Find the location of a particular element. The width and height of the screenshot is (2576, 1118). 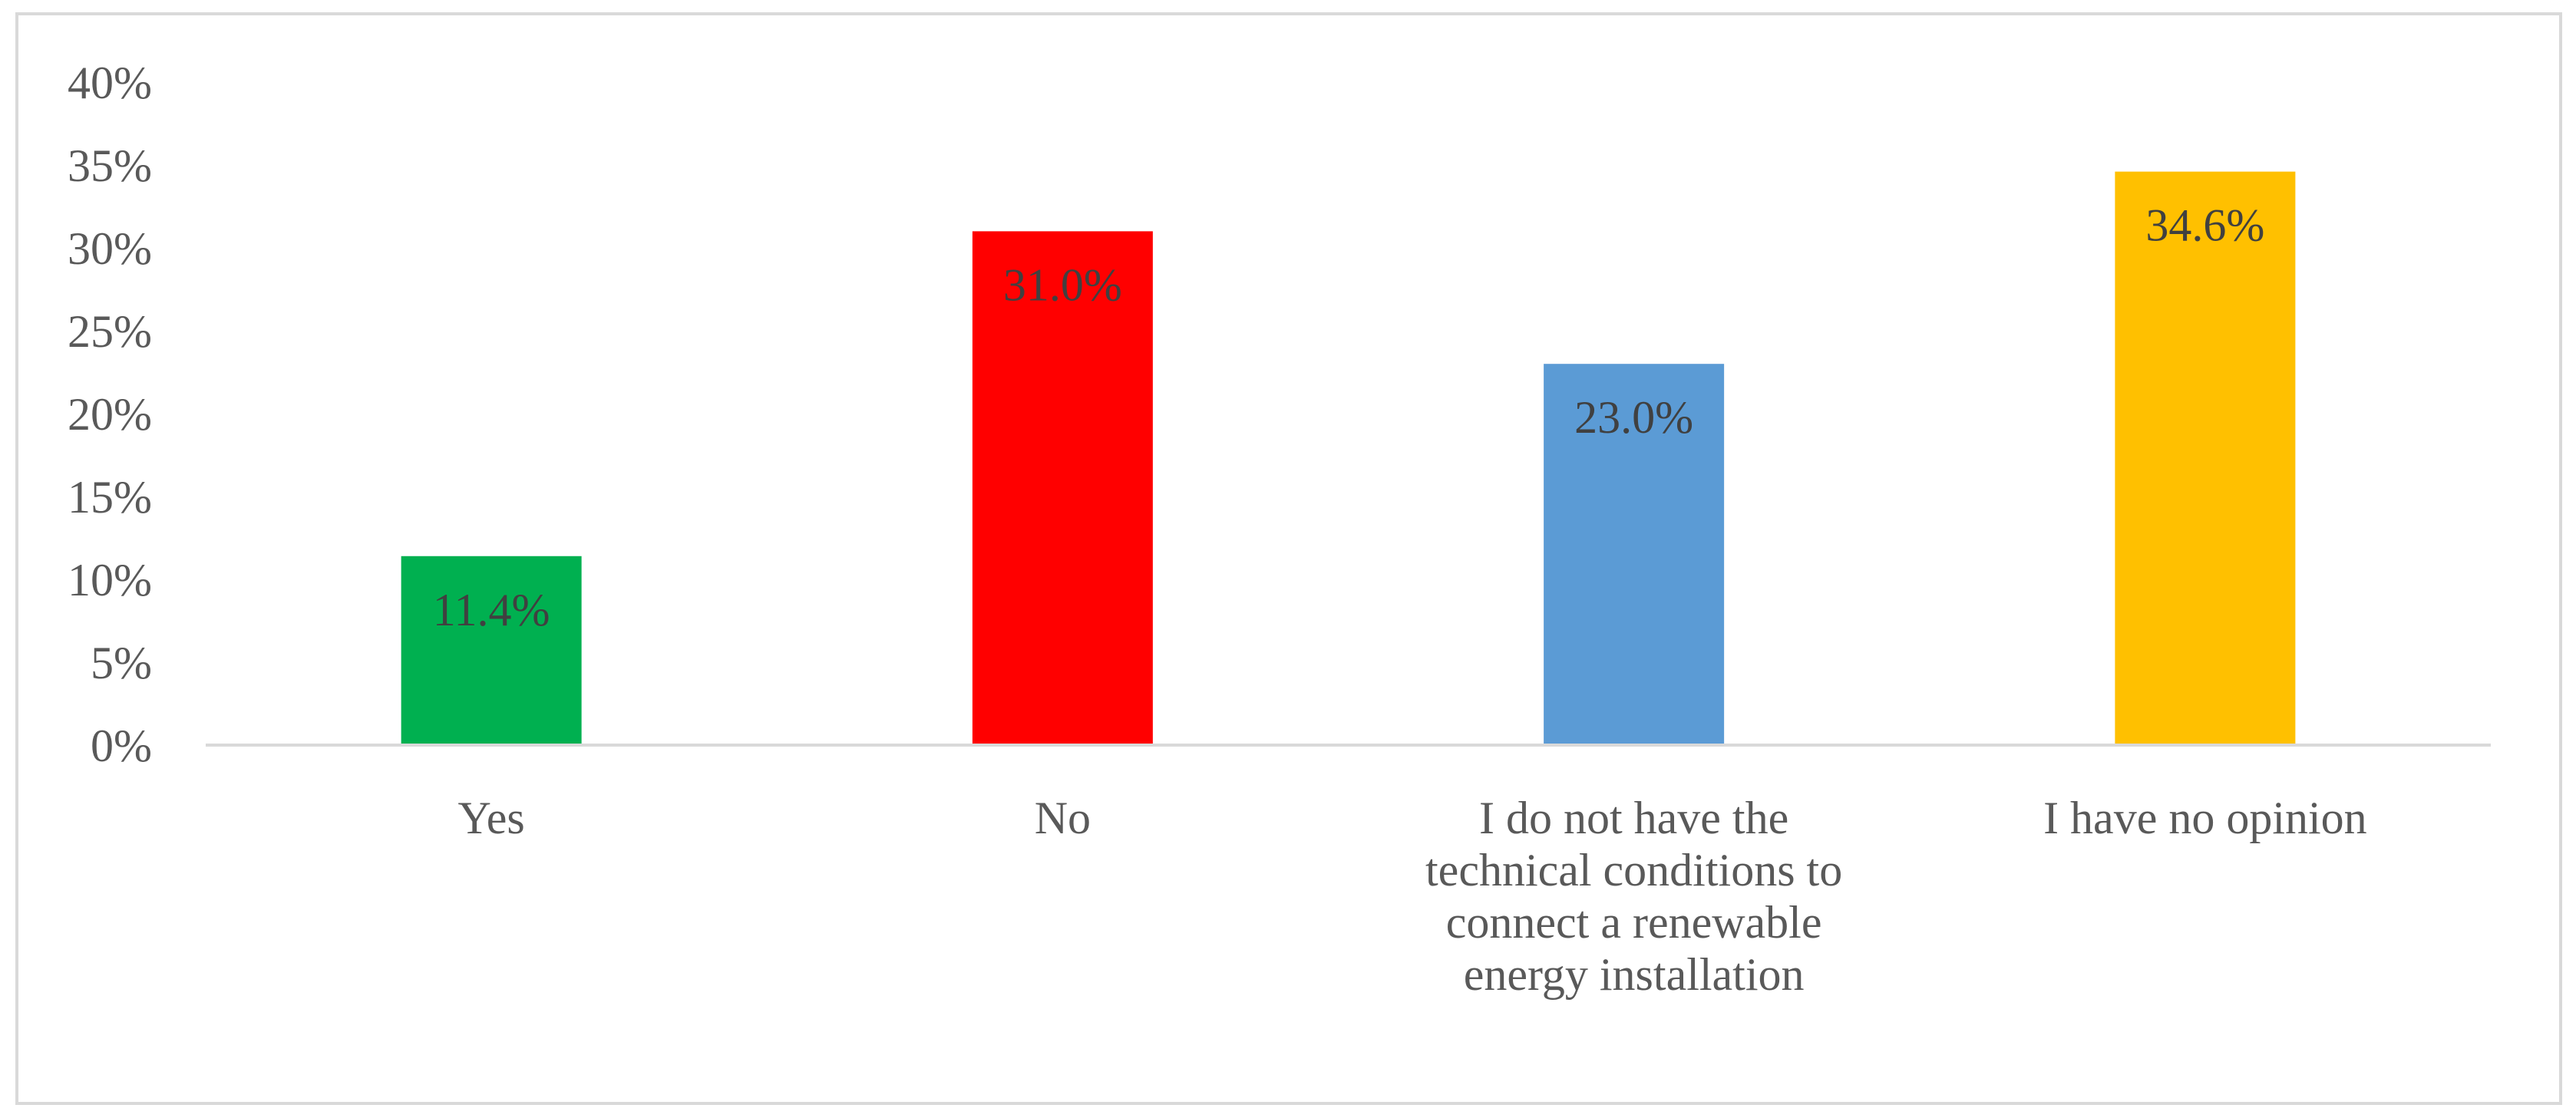

x-tick-label-line: Yes is located at coordinates (490, 818).